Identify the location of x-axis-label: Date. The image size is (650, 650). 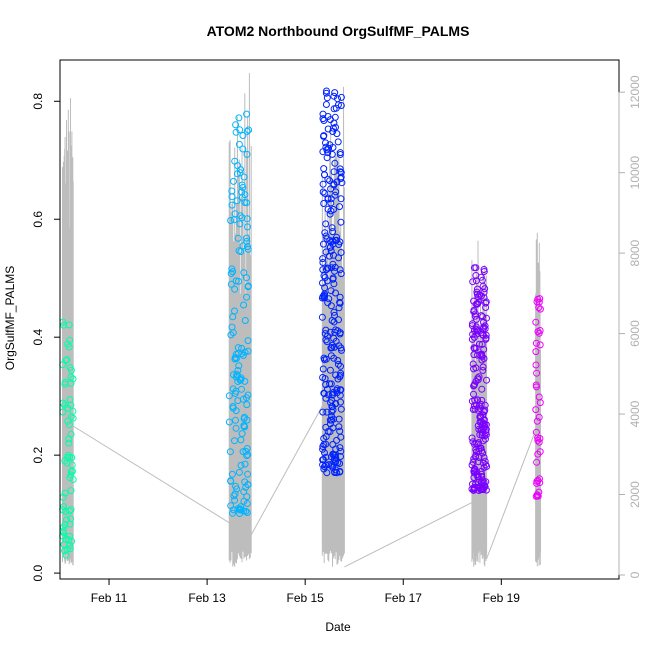
(338, 627).